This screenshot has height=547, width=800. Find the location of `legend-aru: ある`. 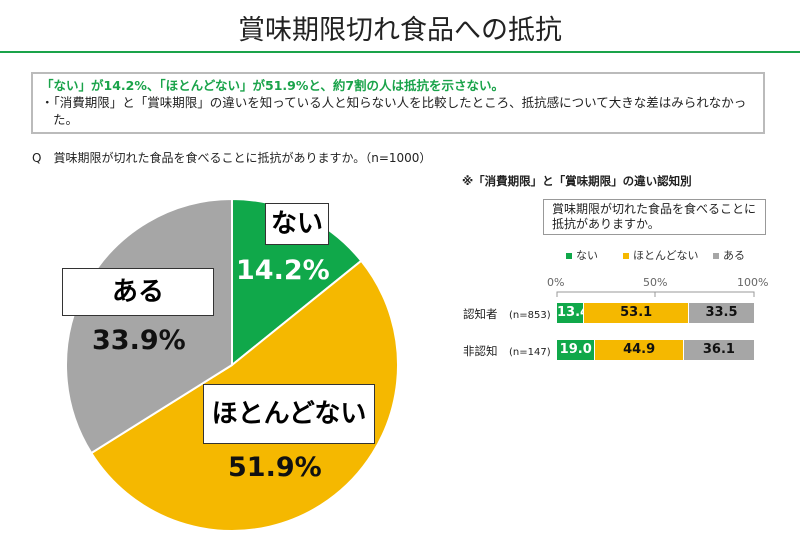

legend-aru: ある is located at coordinates (729, 255).